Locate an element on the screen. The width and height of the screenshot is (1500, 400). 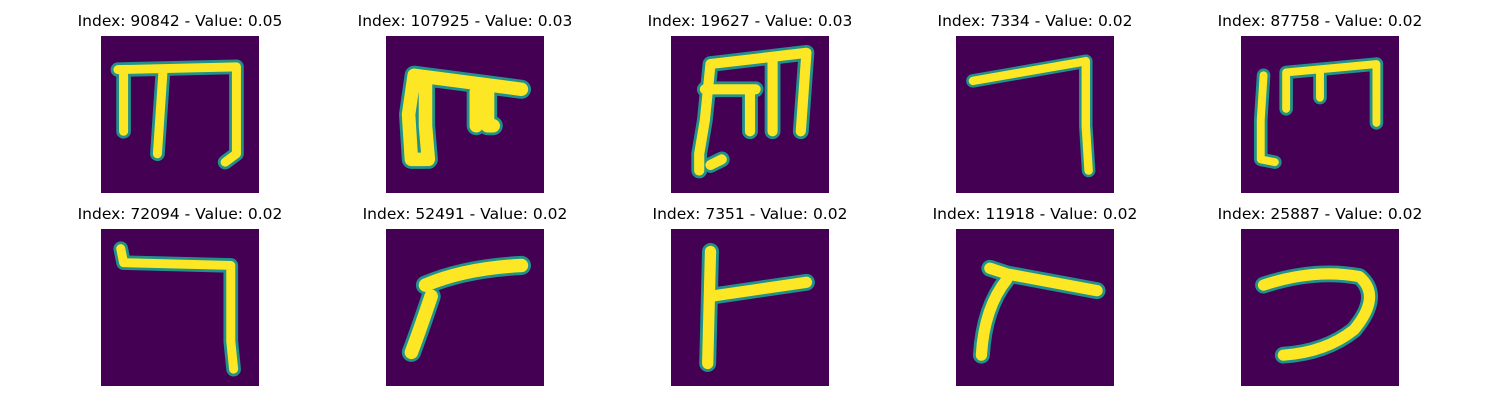
sample-panel-9: Index: 11918 - Value: 0.02 is located at coordinates (1035, 299).